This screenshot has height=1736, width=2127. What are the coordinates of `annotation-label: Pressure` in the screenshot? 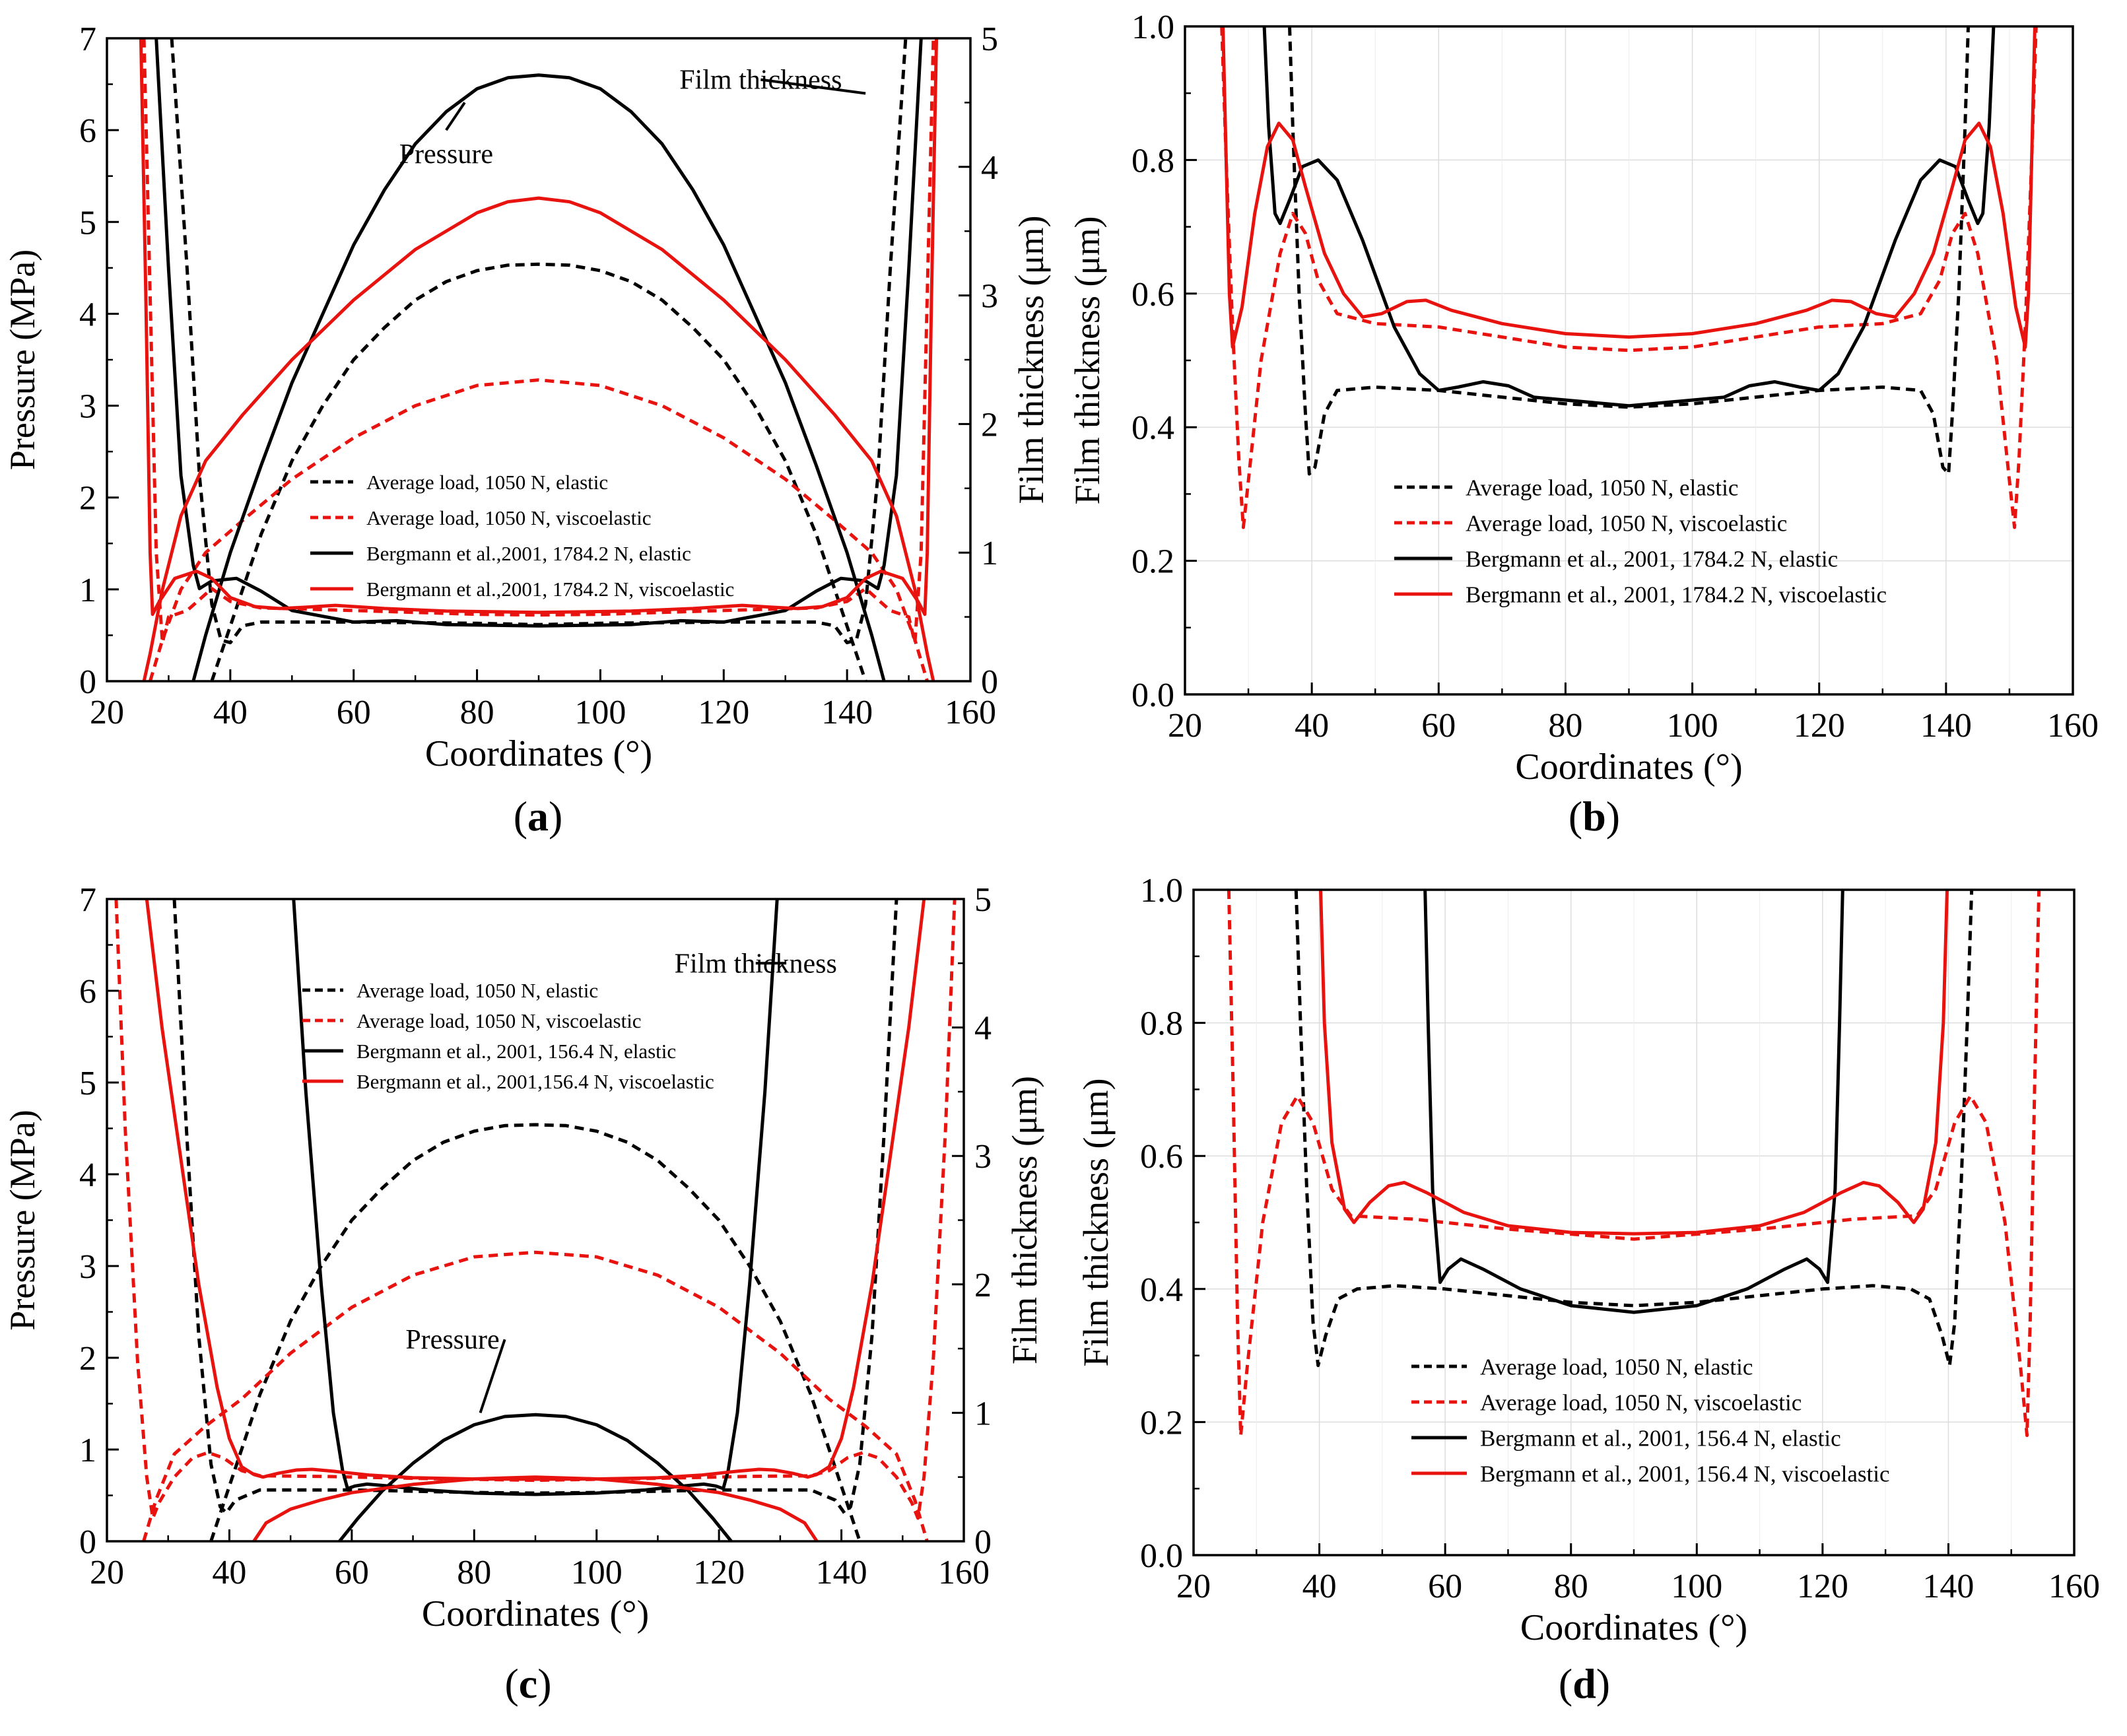 It's located at (446, 154).